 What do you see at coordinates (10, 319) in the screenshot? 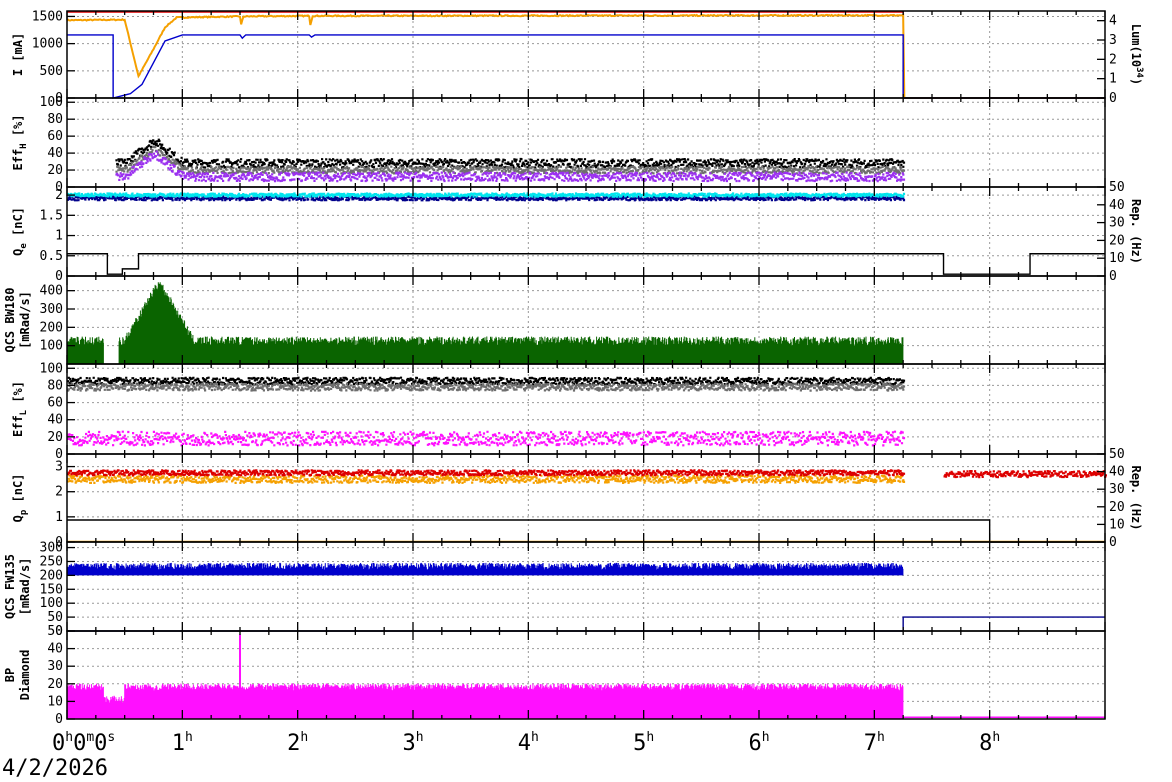
I see `y-axis-label: QCS BW180` at bounding box center [10, 319].